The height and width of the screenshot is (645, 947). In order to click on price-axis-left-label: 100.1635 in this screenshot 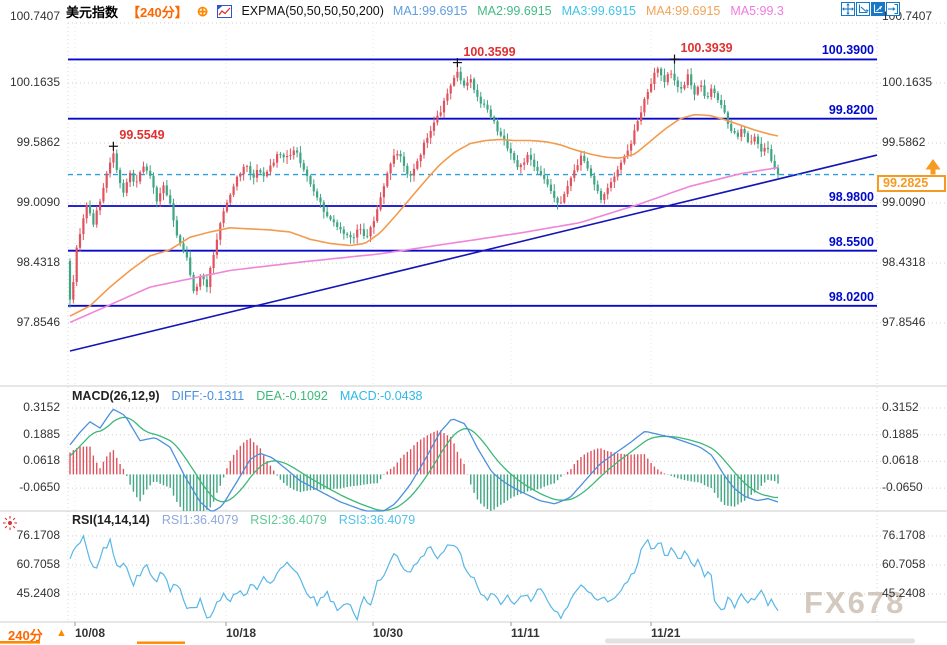, I will do `click(34, 82)`.